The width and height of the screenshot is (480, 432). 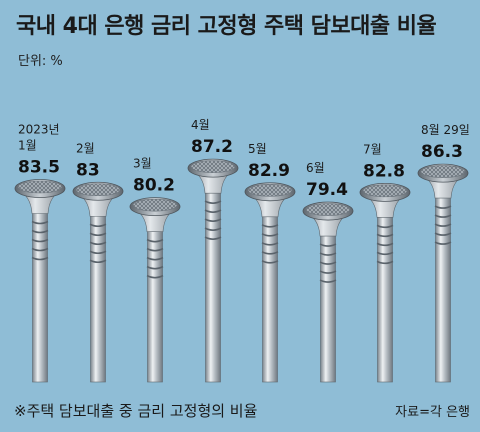 I want to click on category-label: 6월, so click(x=315, y=168).